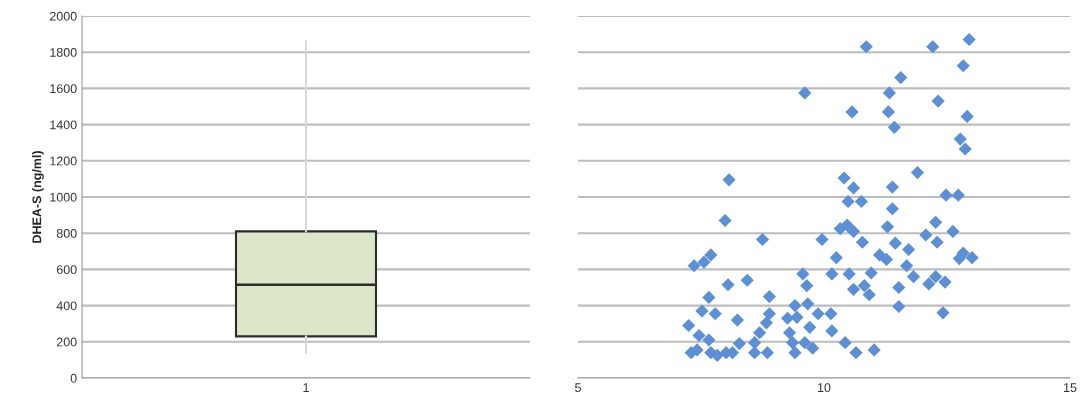 The width and height of the screenshot is (1083, 416). What do you see at coordinates (66, 306) in the screenshot?
I see `y-tick-label: 400` at bounding box center [66, 306].